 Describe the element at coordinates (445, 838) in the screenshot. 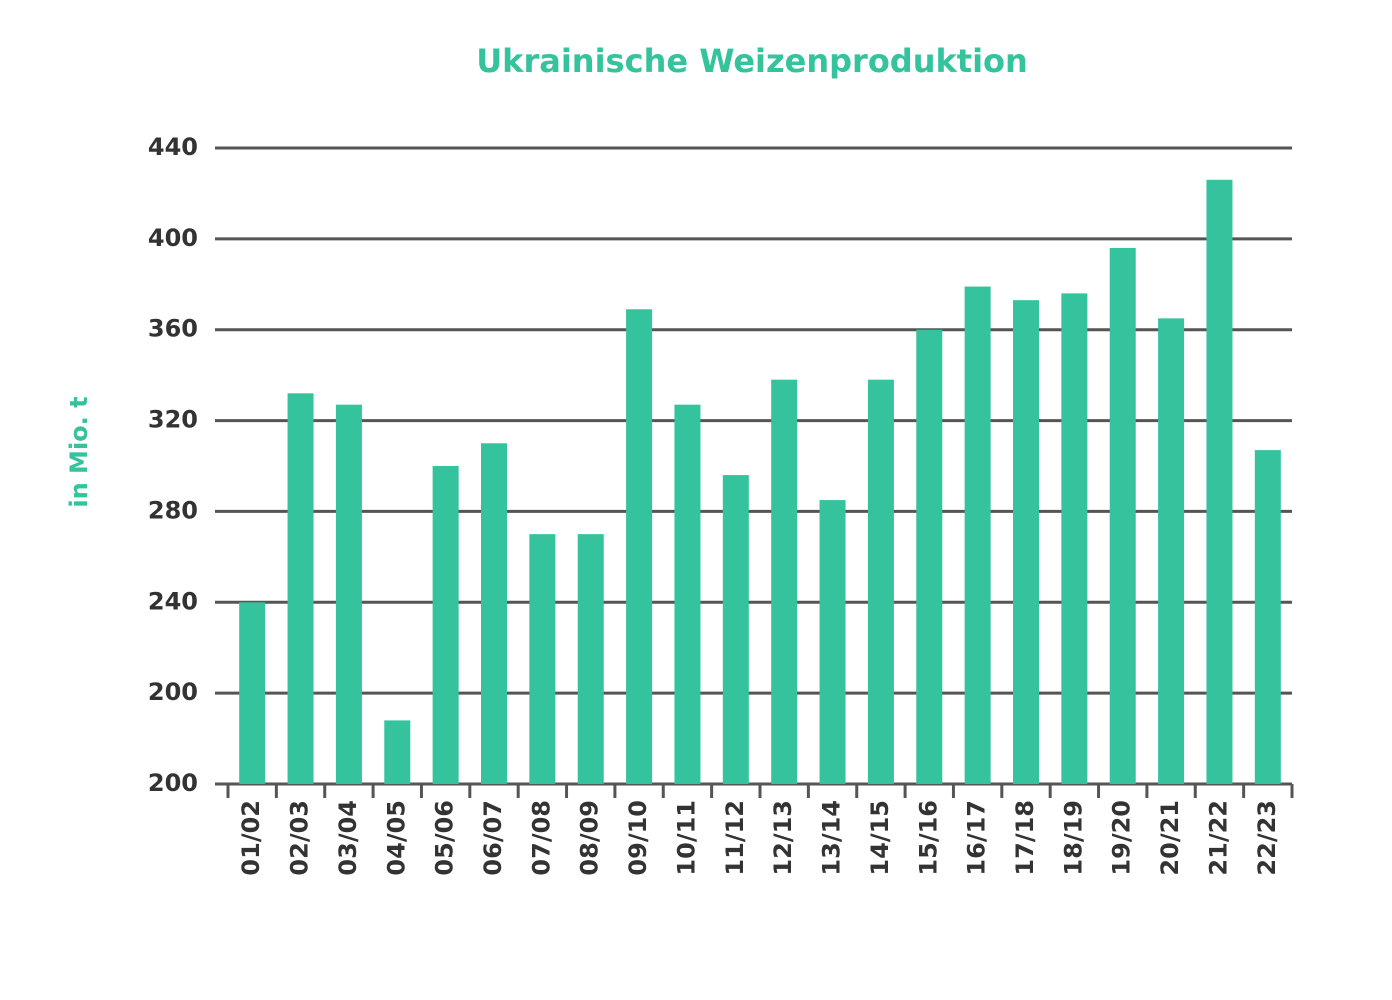

I see `x-tick-label: 05/06` at that location.